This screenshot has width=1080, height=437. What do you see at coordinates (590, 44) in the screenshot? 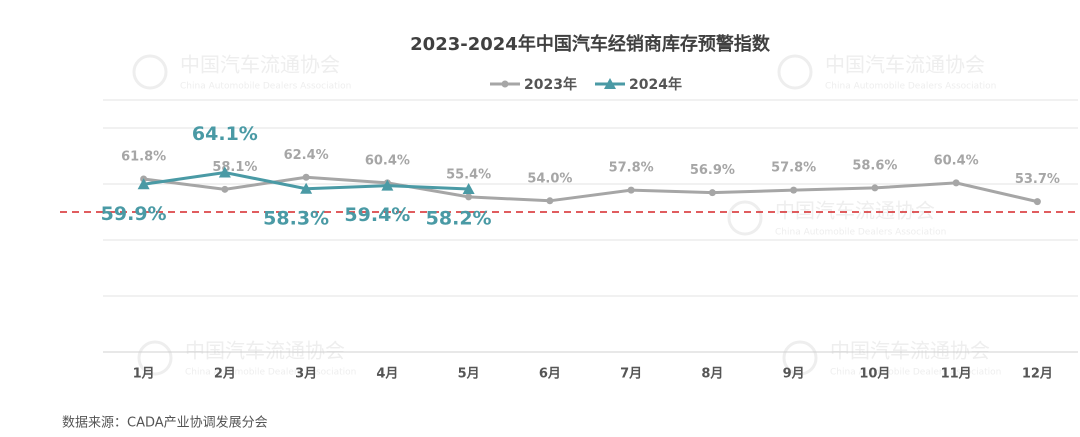
I see `chart-title: 2023-2024年中国汽车经销商库存预警指数` at bounding box center [590, 44].